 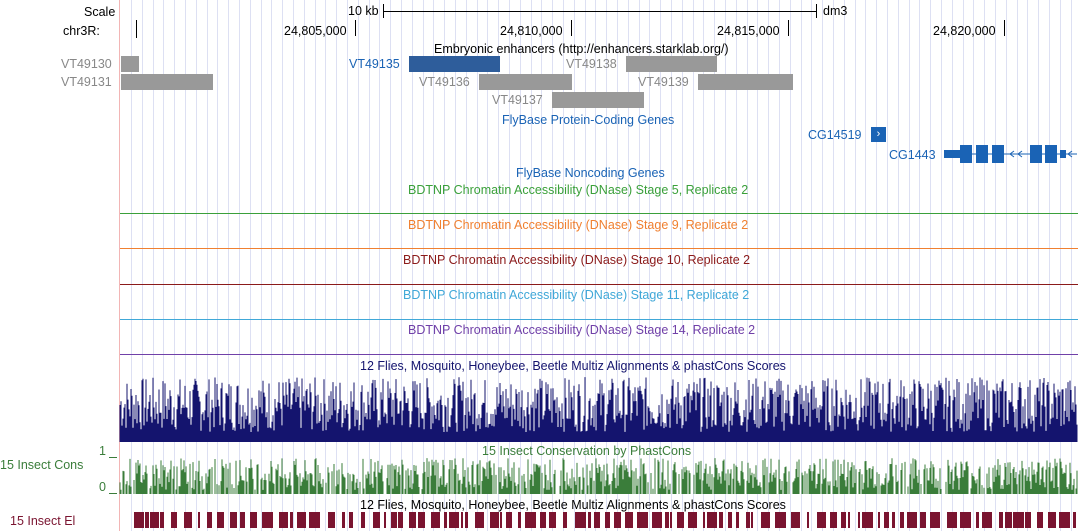 What do you see at coordinates (42, 465) in the screenshot?
I see `phastcons-side-label: 15 Insect Cons` at bounding box center [42, 465].